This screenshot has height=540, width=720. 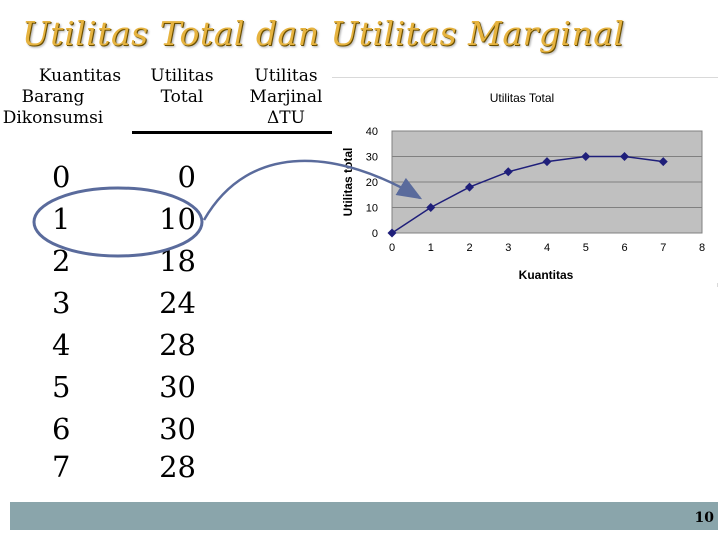 What do you see at coordinates (53, 118) in the screenshot?
I see `header-quantity-line3: Dikonsumsi` at bounding box center [53, 118].